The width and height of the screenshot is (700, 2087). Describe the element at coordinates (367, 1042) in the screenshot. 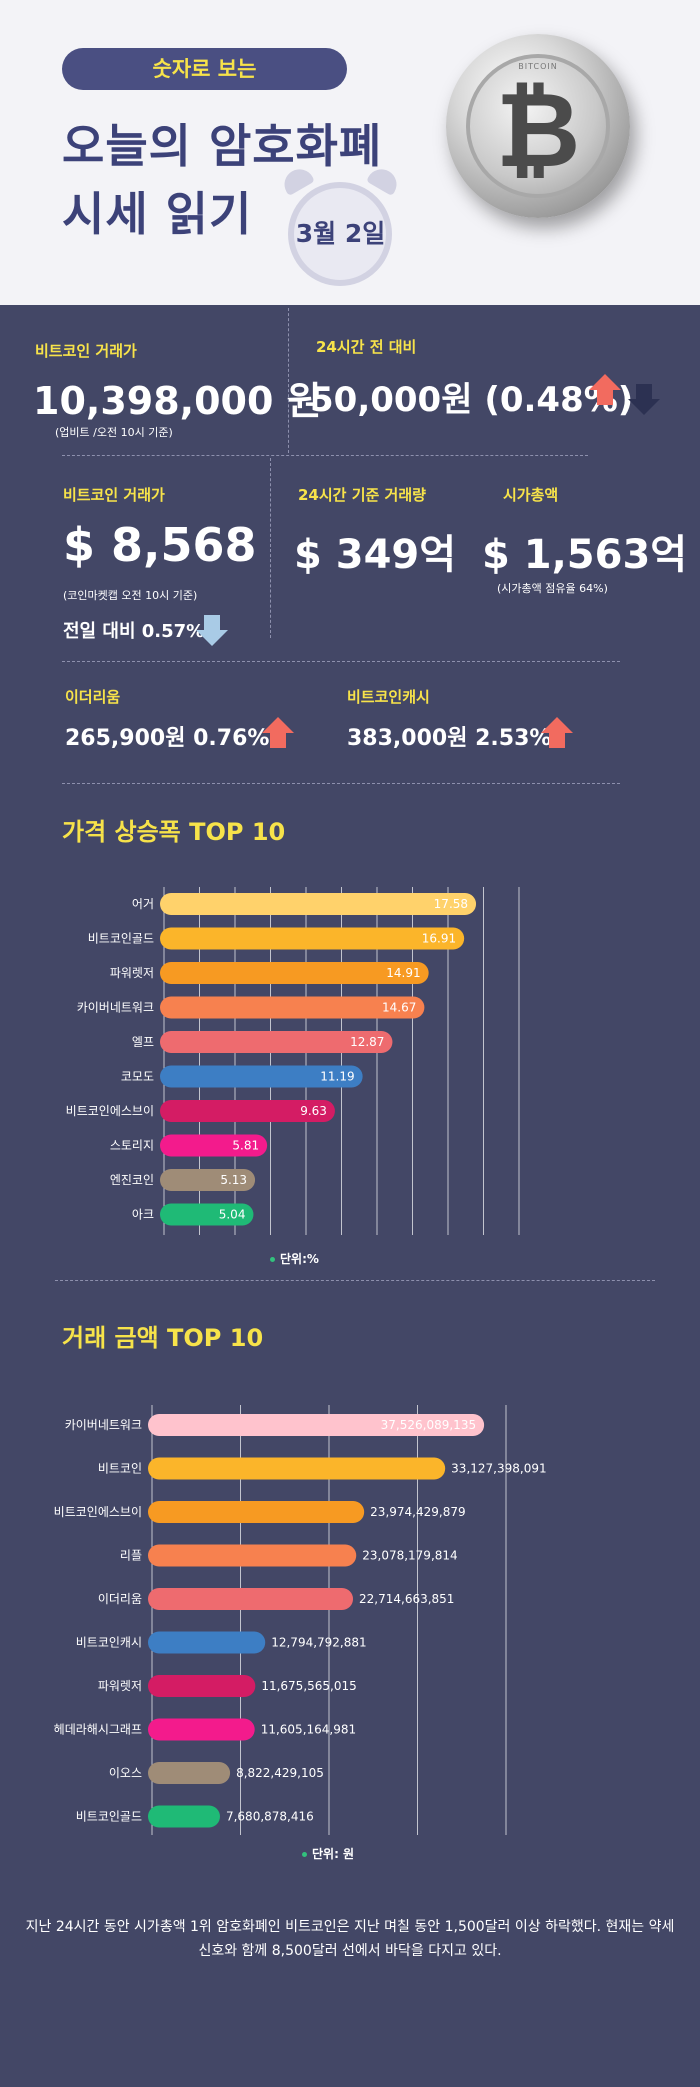

I see `data-label: 12.87` at that location.